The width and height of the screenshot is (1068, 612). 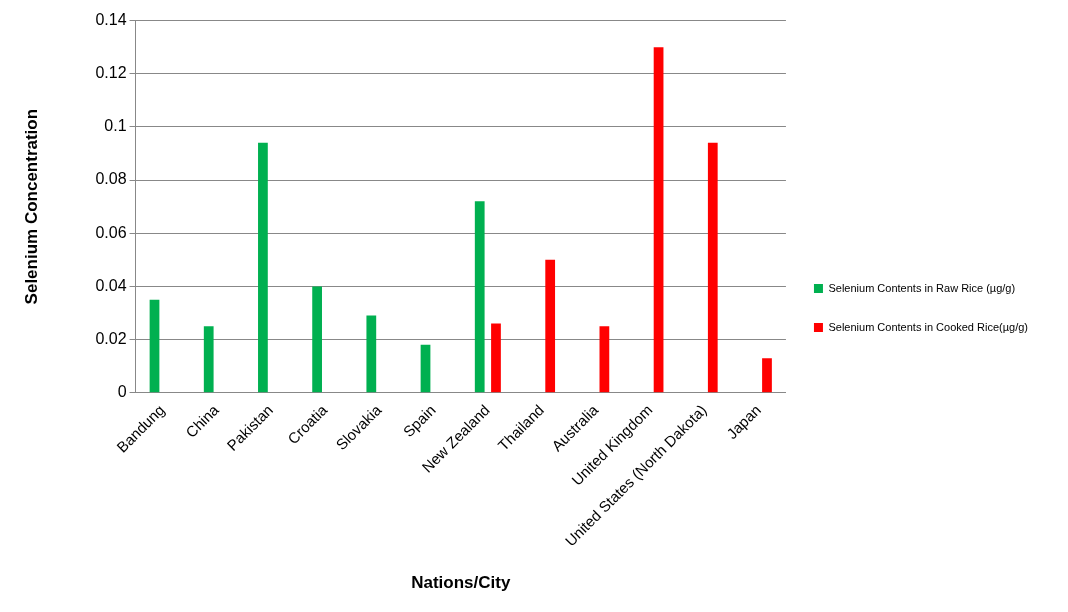 What do you see at coordinates (461, 583) in the screenshot?
I see `x-axis-title: Nations/City` at bounding box center [461, 583].